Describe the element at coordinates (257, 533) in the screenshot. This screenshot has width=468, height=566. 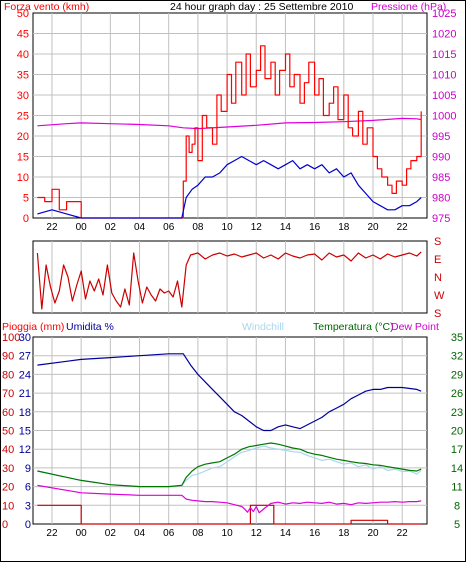
I see `x-tick-label: 12` at that location.